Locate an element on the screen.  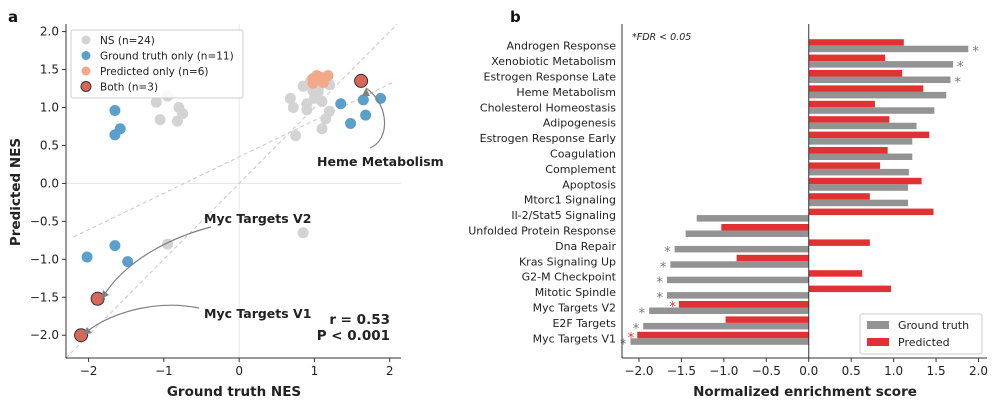
category-label: Heme Metabolism is located at coordinates (566, 92).